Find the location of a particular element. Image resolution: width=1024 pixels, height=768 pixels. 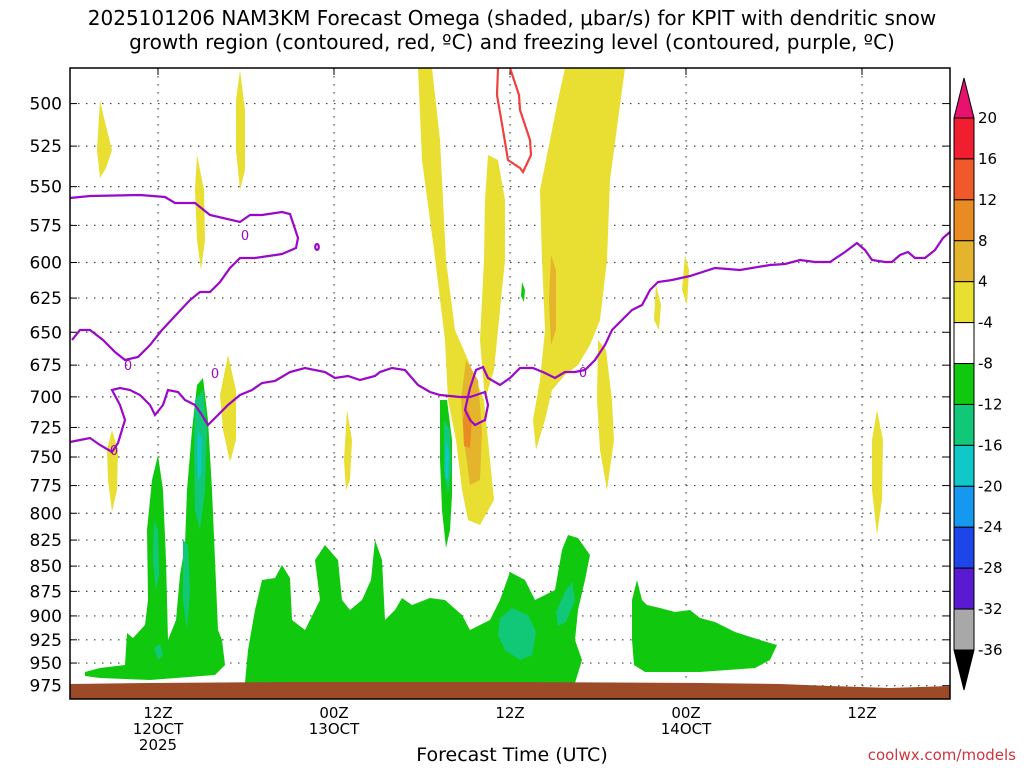

y-tick-label: 850 is located at coordinates (46, 567).